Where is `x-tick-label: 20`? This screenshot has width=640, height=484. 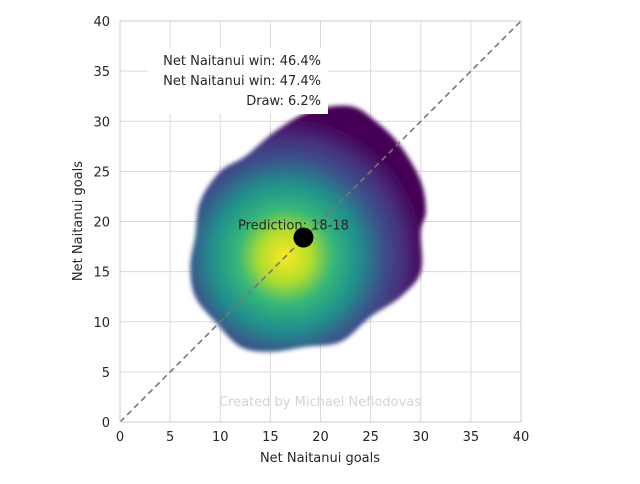 x-tick-label: 20 is located at coordinates (320, 437).